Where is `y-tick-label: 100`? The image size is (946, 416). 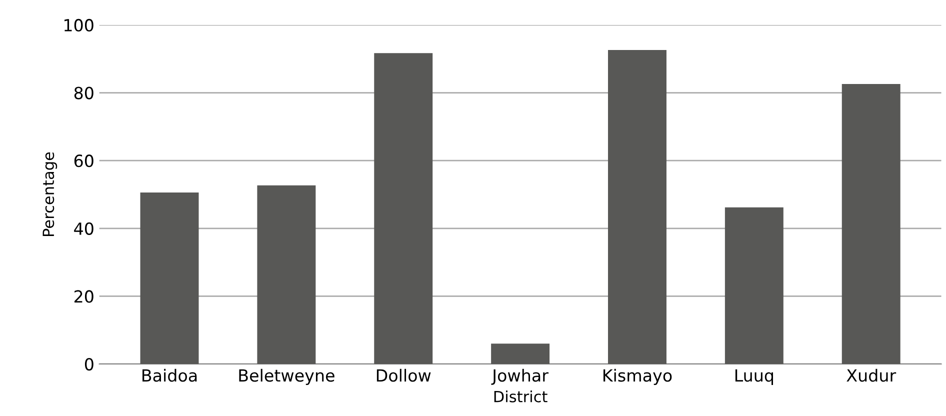 y-tick-label: 100 is located at coordinates (79, 25).